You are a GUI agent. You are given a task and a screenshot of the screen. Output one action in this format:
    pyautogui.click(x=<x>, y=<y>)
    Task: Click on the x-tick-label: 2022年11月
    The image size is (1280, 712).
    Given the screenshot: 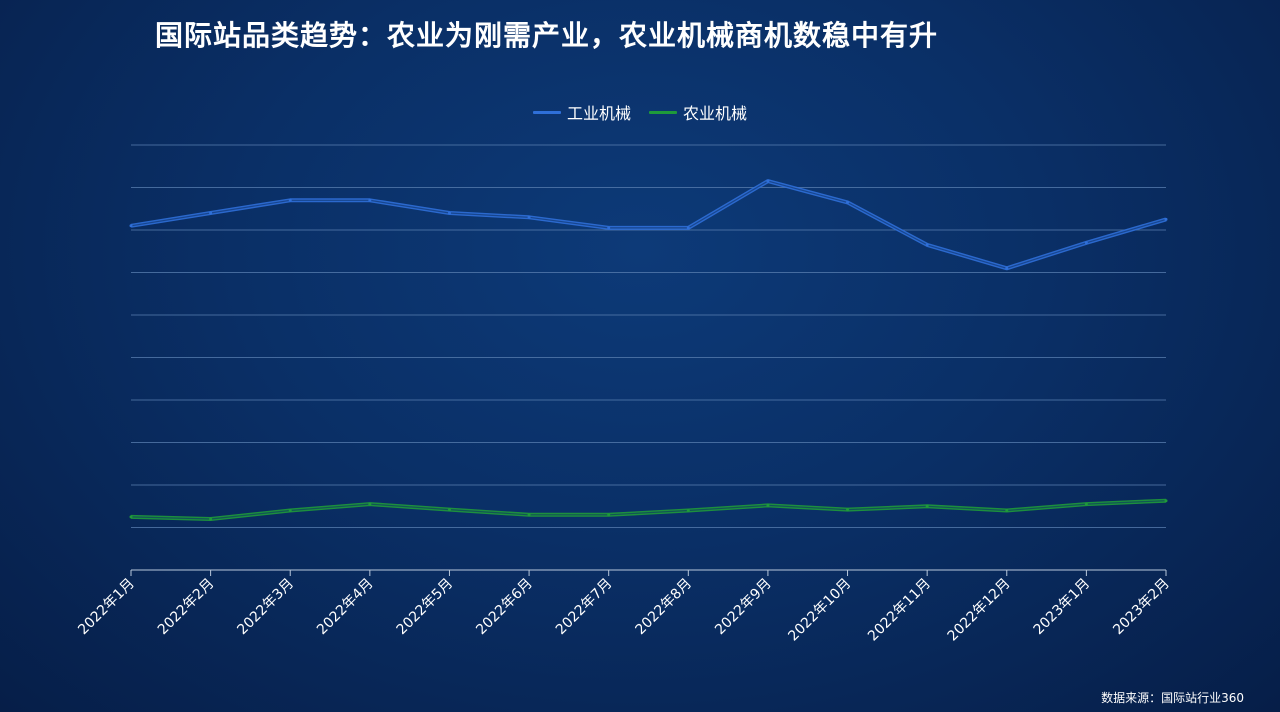 What is the action you would take?
    pyautogui.click(x=899, y=610)
    